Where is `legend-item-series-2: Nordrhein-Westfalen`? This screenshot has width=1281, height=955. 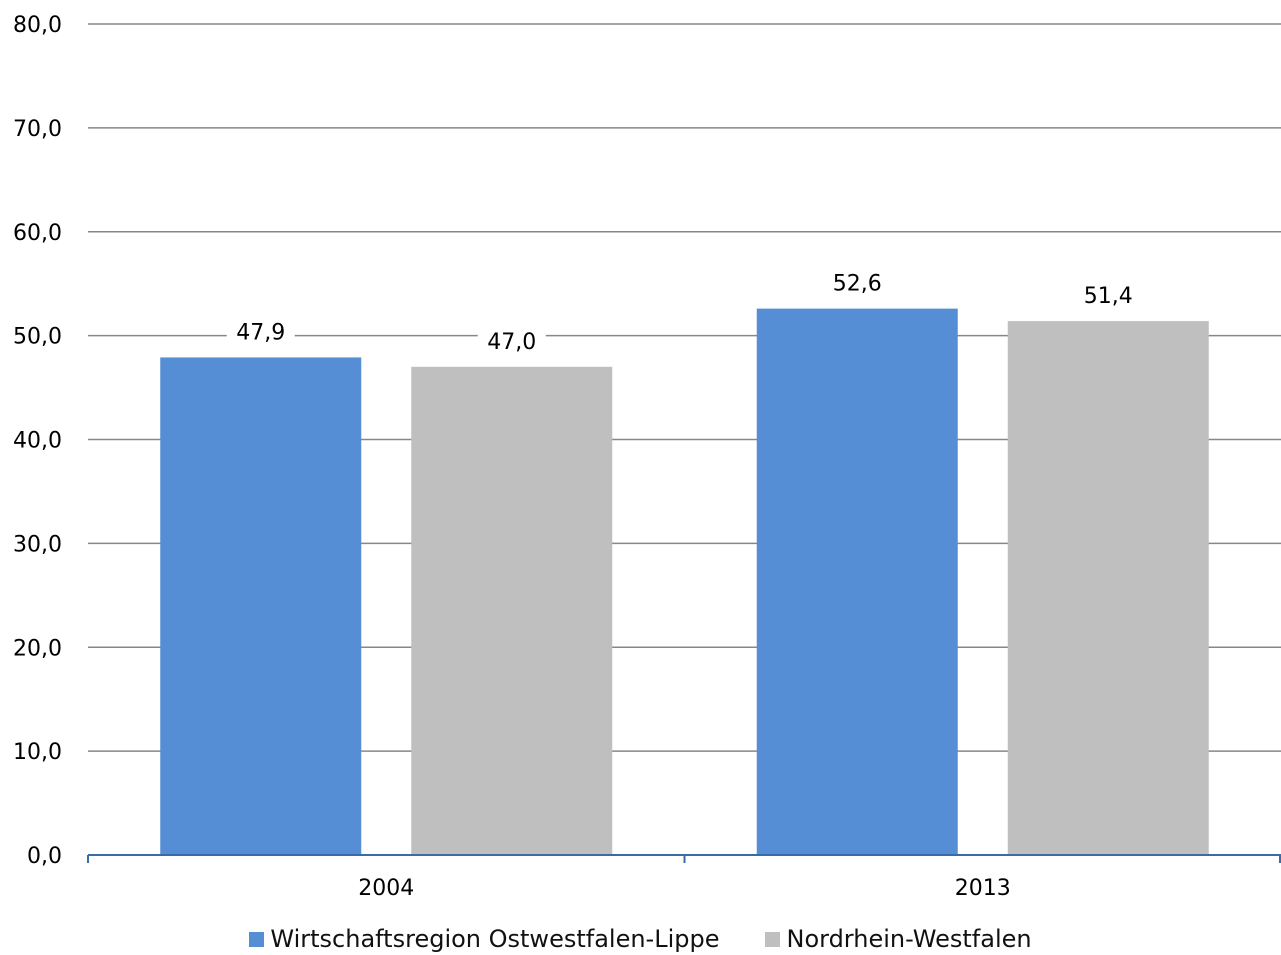 legend-item-series-2: Nordrhein-Westfalen is located at coordinates (898, 939).